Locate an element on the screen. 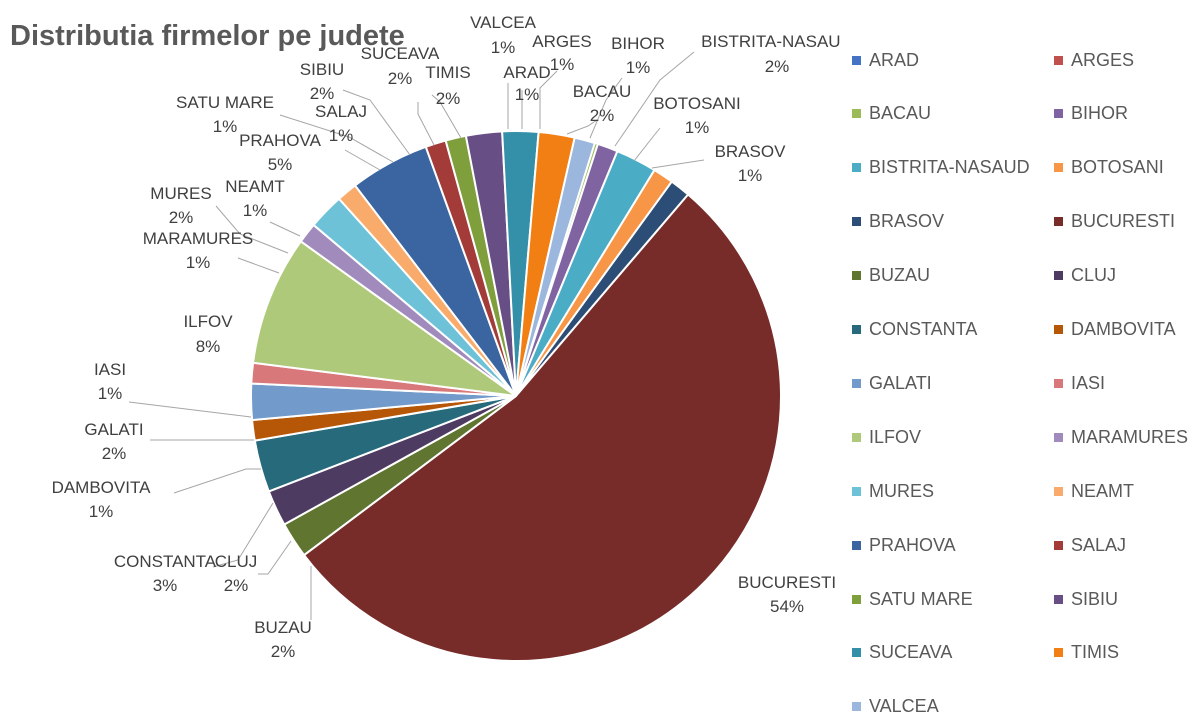  leader-line-salaj is located at coordinates (362, 160).